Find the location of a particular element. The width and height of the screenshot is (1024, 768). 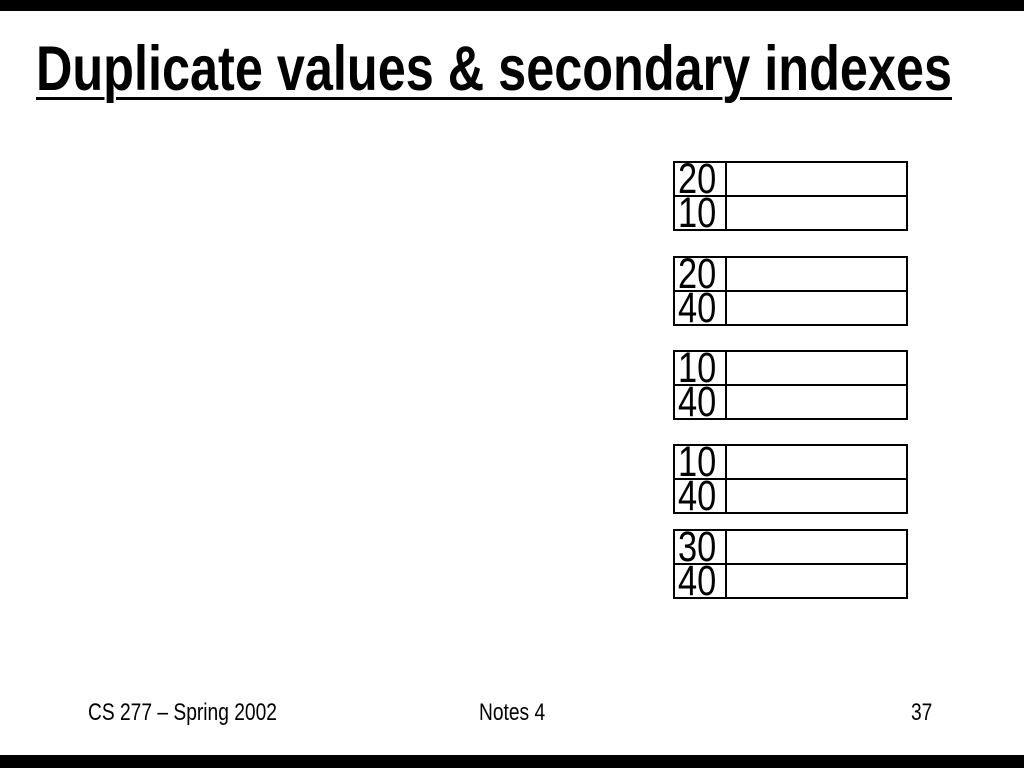

footer-page-number: 37 is located at coordinates (924, 713).